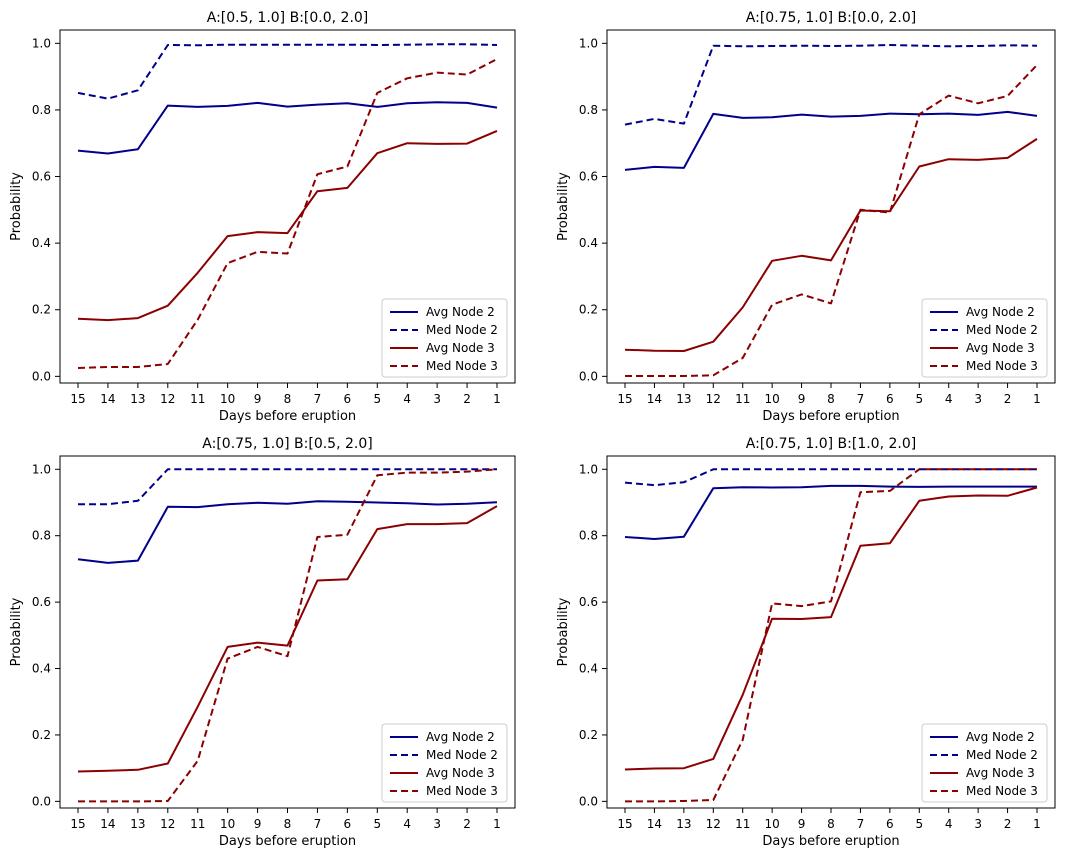  What do you see at coordinates (831, 444) in the screenshot?
I see `chart-title: A:[0.75, 1.0] B:[1.0, 2.0]` at bounding box center [831, 444].